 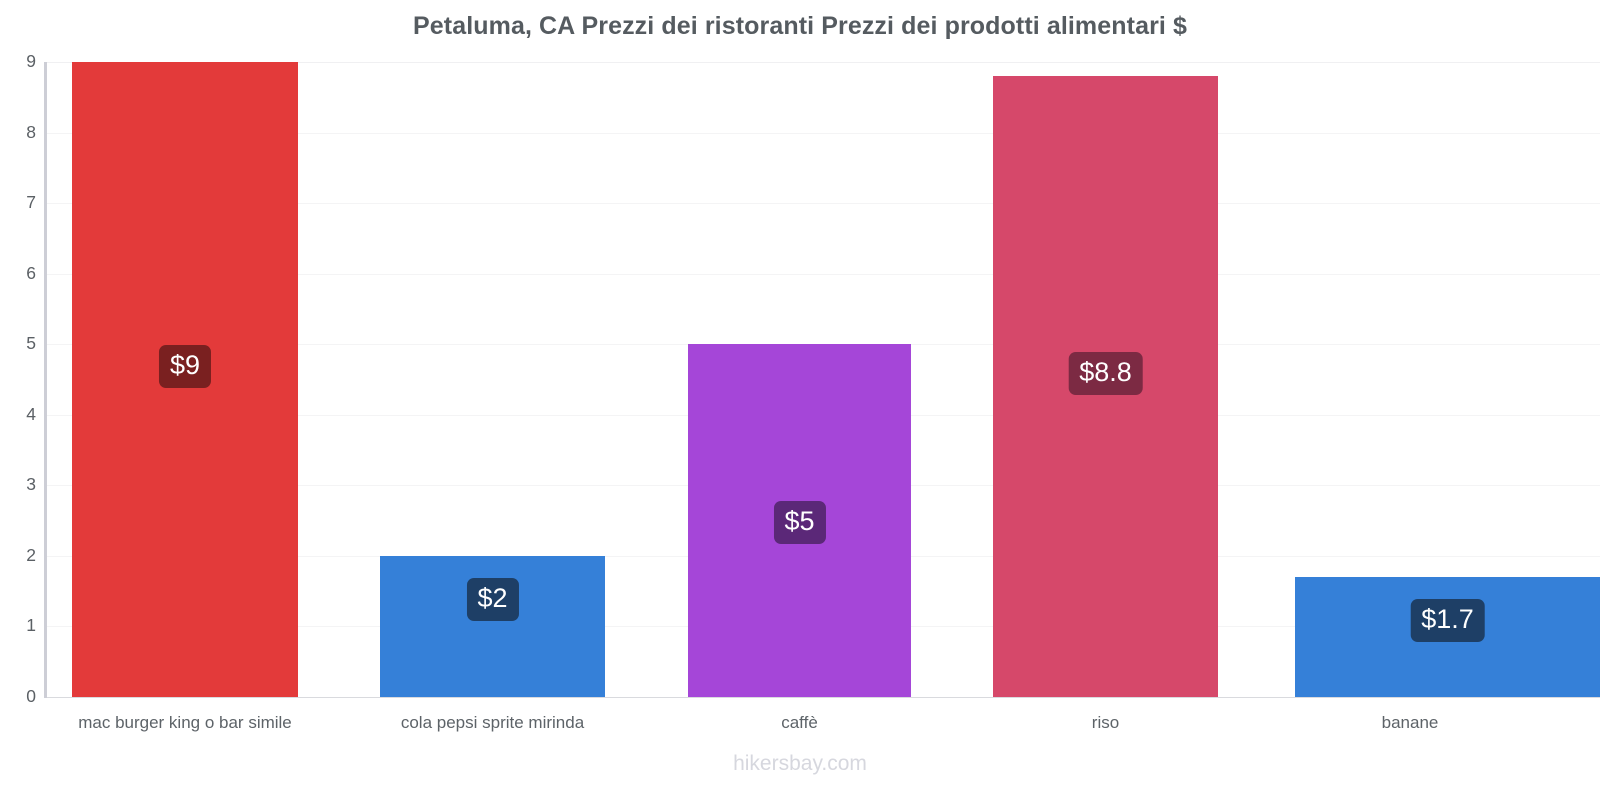 What do you see at coordinates (31, 131) in the screenshot?
I see `y-tick-label: 8` at bounding box center [31, 131].